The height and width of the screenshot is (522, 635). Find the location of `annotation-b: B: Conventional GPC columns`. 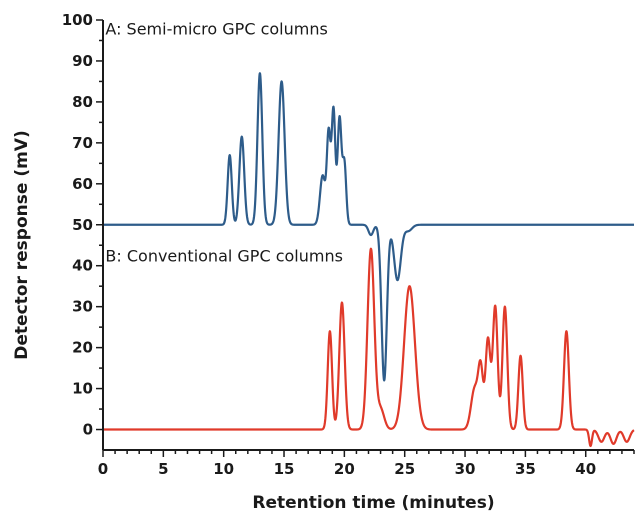

annotation-b: B: Conventional GPC columns is located at coordinates (224, 256).